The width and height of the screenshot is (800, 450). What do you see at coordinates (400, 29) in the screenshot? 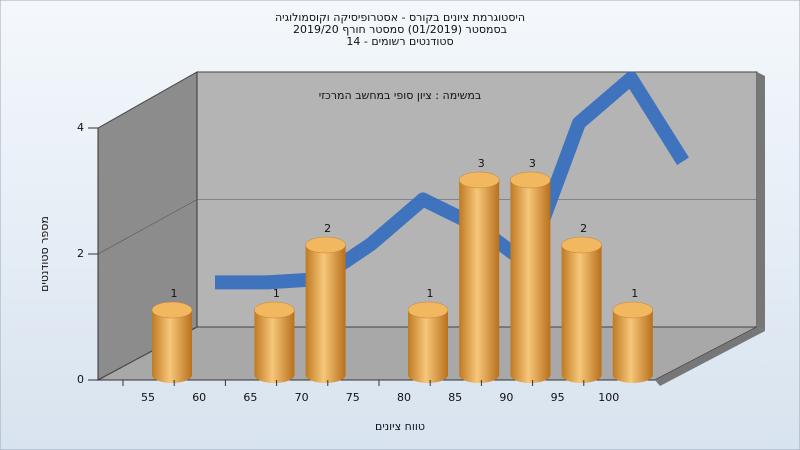
I see `chart-title: בסמסטר (01/2019) סמסטר חורף 2019/20` at bounding box center [400, 29].